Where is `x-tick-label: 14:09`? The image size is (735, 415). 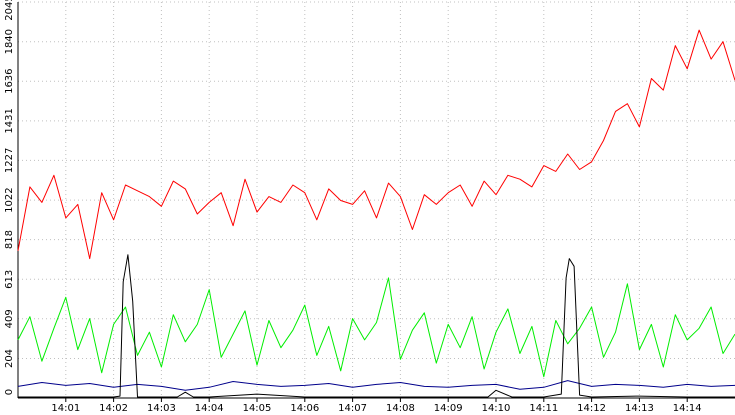 x-tick-label: 14:09 is located at coordinates (448, 408).